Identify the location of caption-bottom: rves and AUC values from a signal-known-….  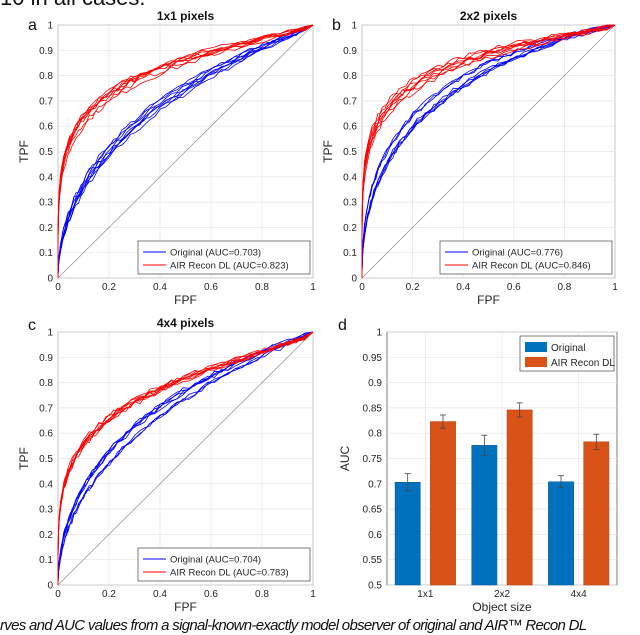
(293, 625).